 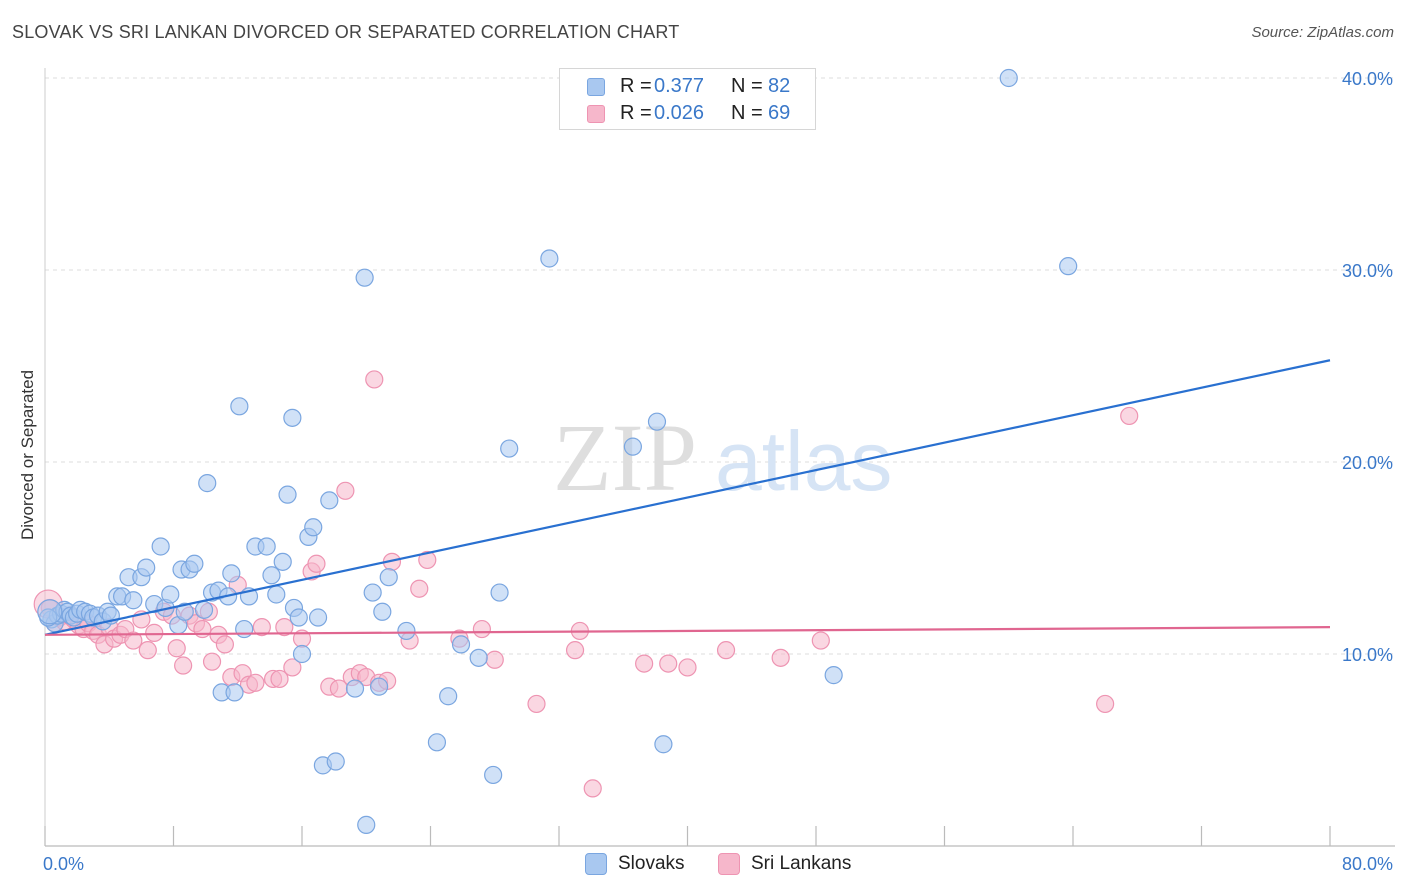 I want to click on y-tick-label: 40.0%, so click(x=1367, y=79).